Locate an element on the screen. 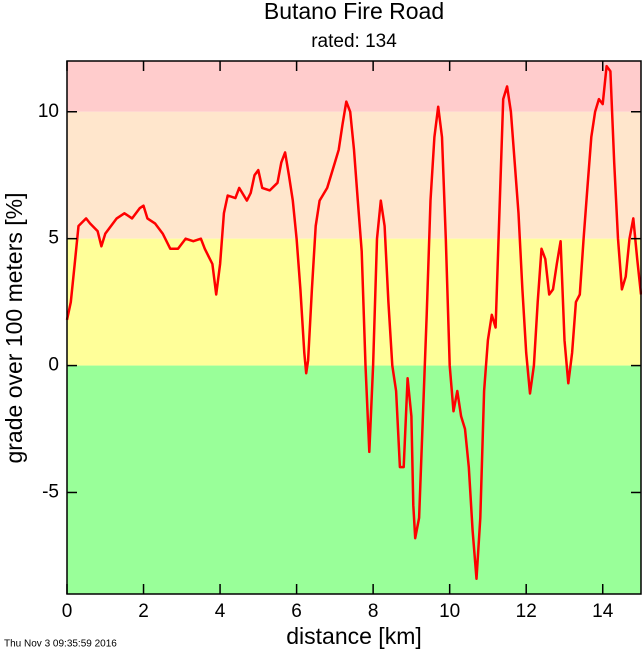  x-tick-label: 4 is located at coordinates (220, 611).